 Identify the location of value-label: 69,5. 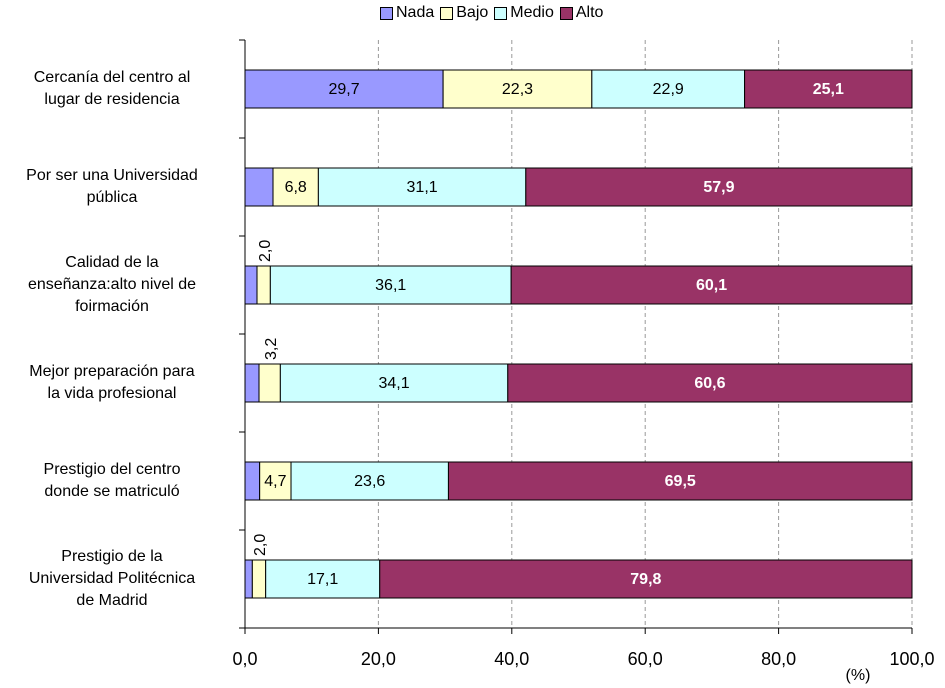
(680, 481).